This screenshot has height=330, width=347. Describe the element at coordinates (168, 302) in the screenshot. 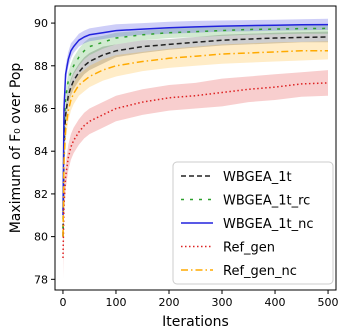

I see `x-tick-label: 200` at that location.